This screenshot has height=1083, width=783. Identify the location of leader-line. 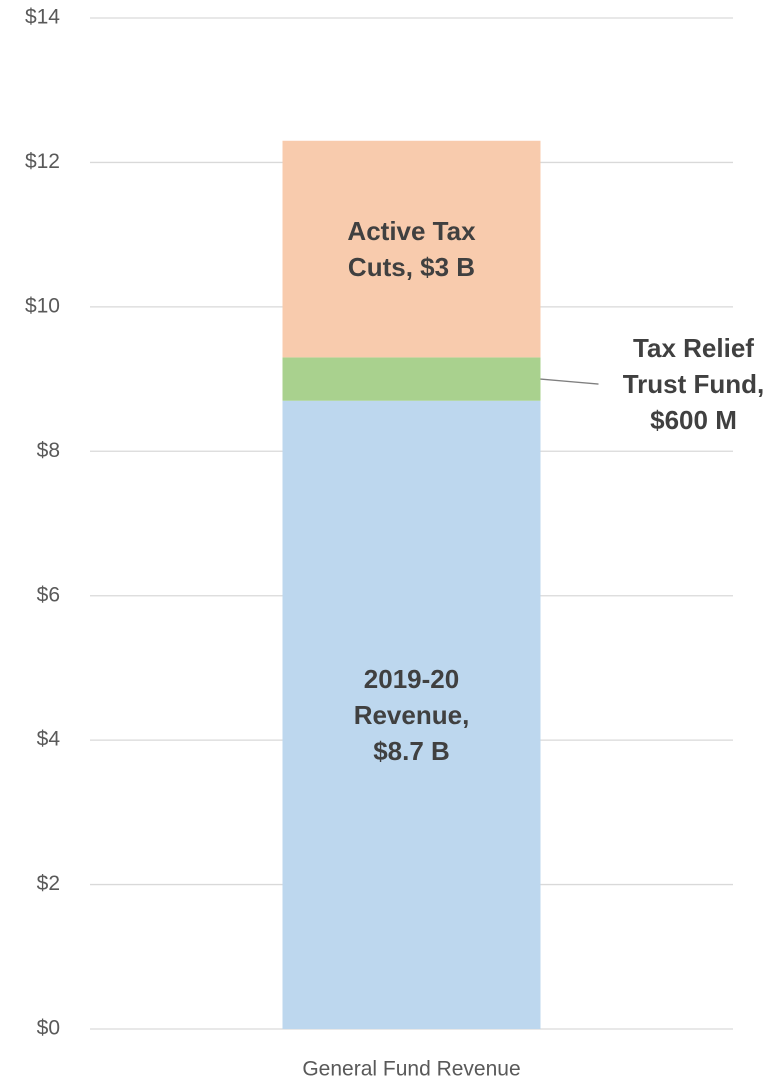
(569, 381).